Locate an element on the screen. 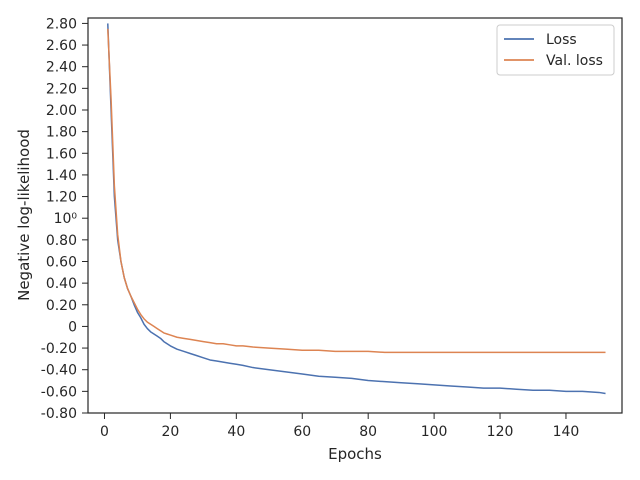 This screenshot has width=640, height=480. y-tick-label: -0.20 is located at coordinates (59, 349).